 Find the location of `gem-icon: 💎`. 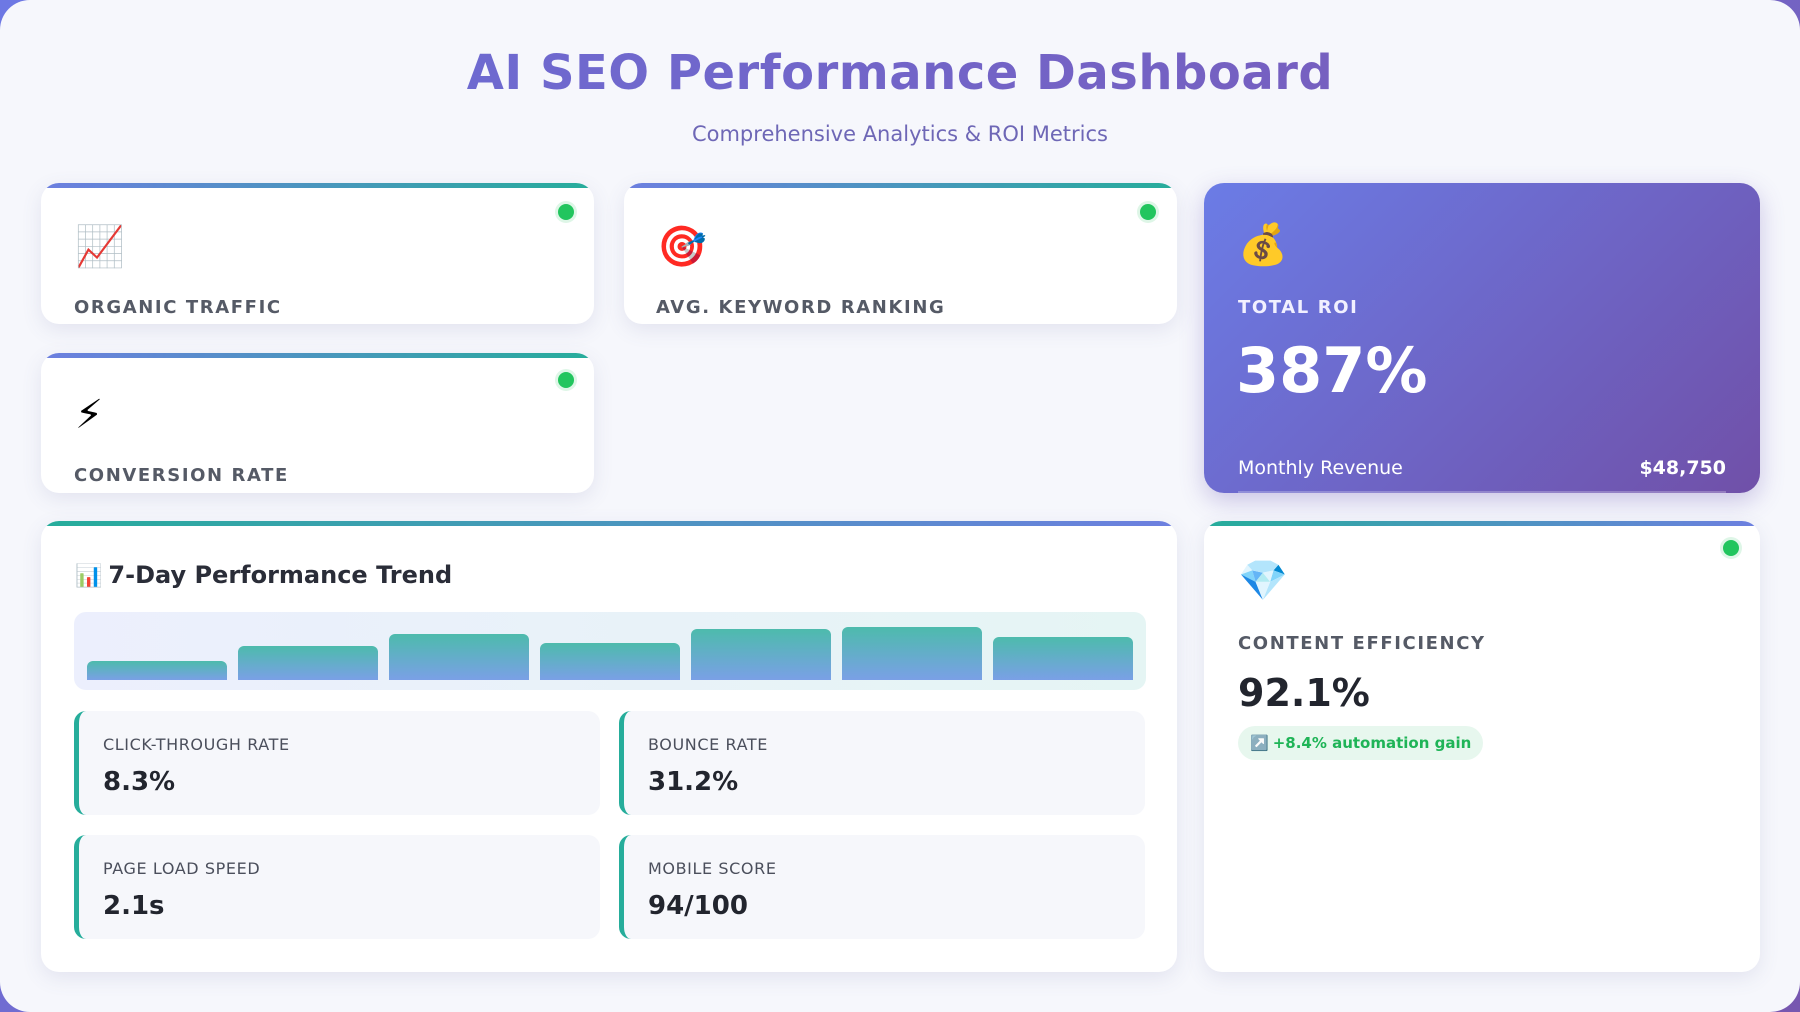

gem-icon: 💎 is located at coordinates (1263, 581).